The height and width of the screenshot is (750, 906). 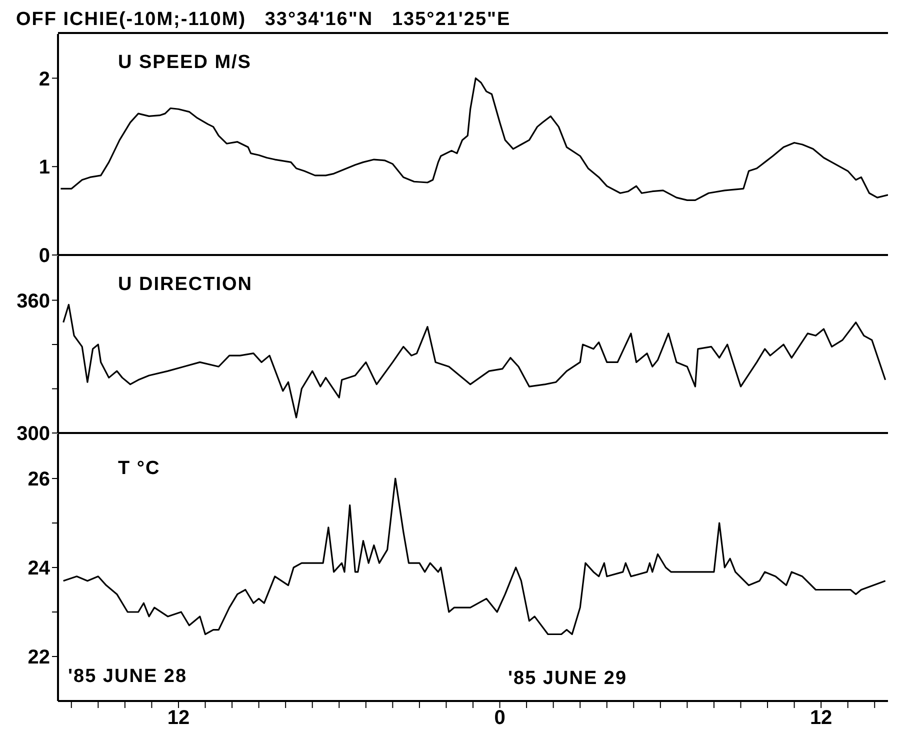 I want to click on y-tick-label: 300, so click(x=33, y=434).